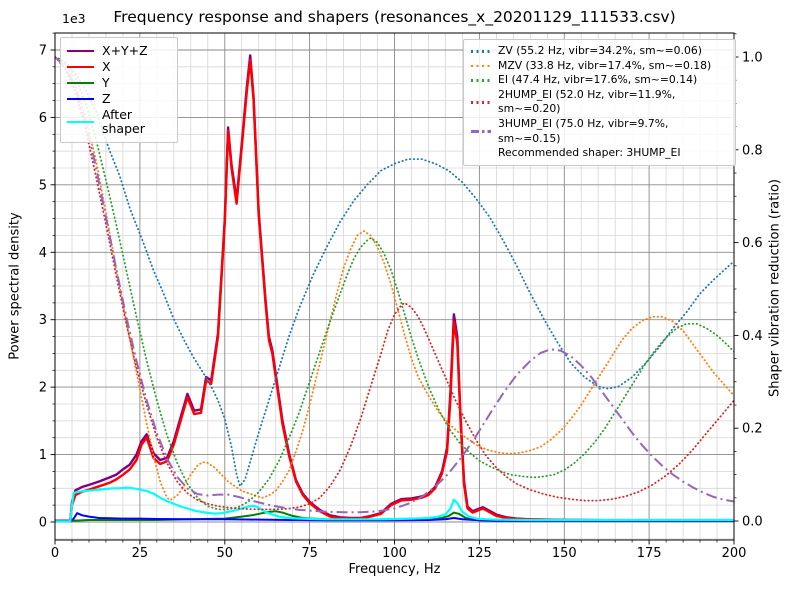  I want to click on legend-spacer, so click(481, 153).